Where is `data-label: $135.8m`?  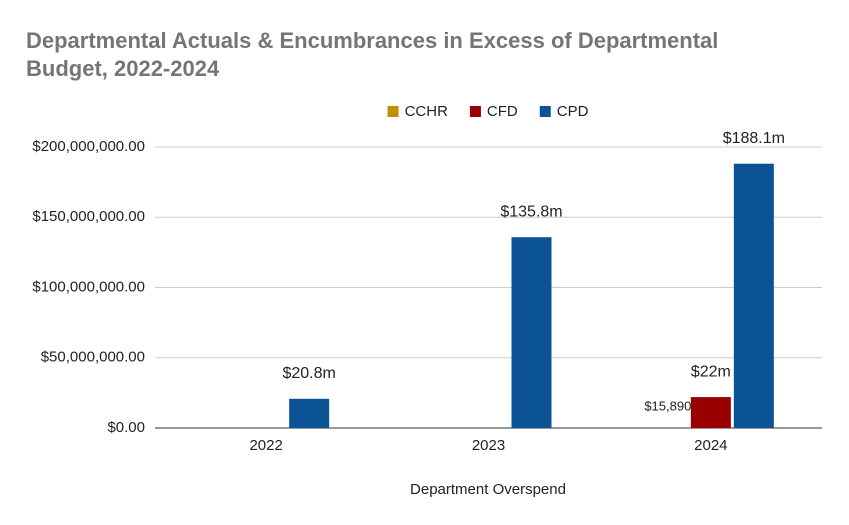 data-label: $135.8m is located at coordinates (531, 211).